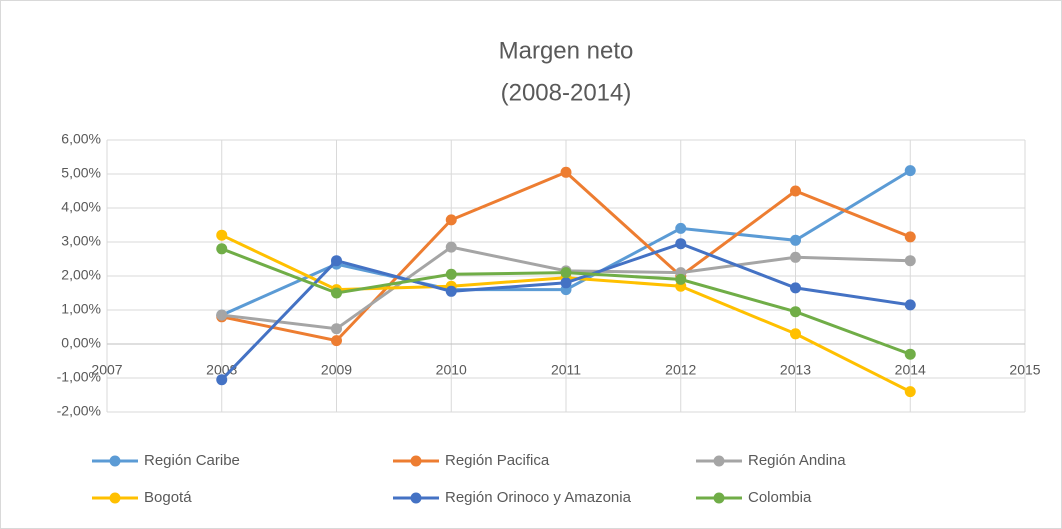 The width and height of the screenshot is (1062, 529). What do you see at coordinates (79, 411) in the screenshot?
I see `y-tick-label: -2,00%` at bounding box center [79, 411].